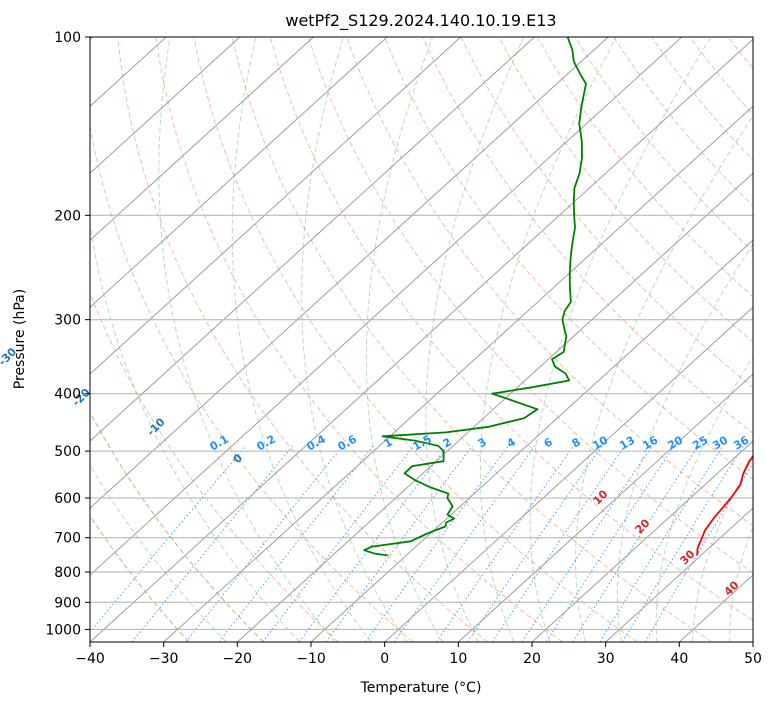 This screenshot has height=708, width=775. I want to click on x-tick-label: −20, so click(238, 659).